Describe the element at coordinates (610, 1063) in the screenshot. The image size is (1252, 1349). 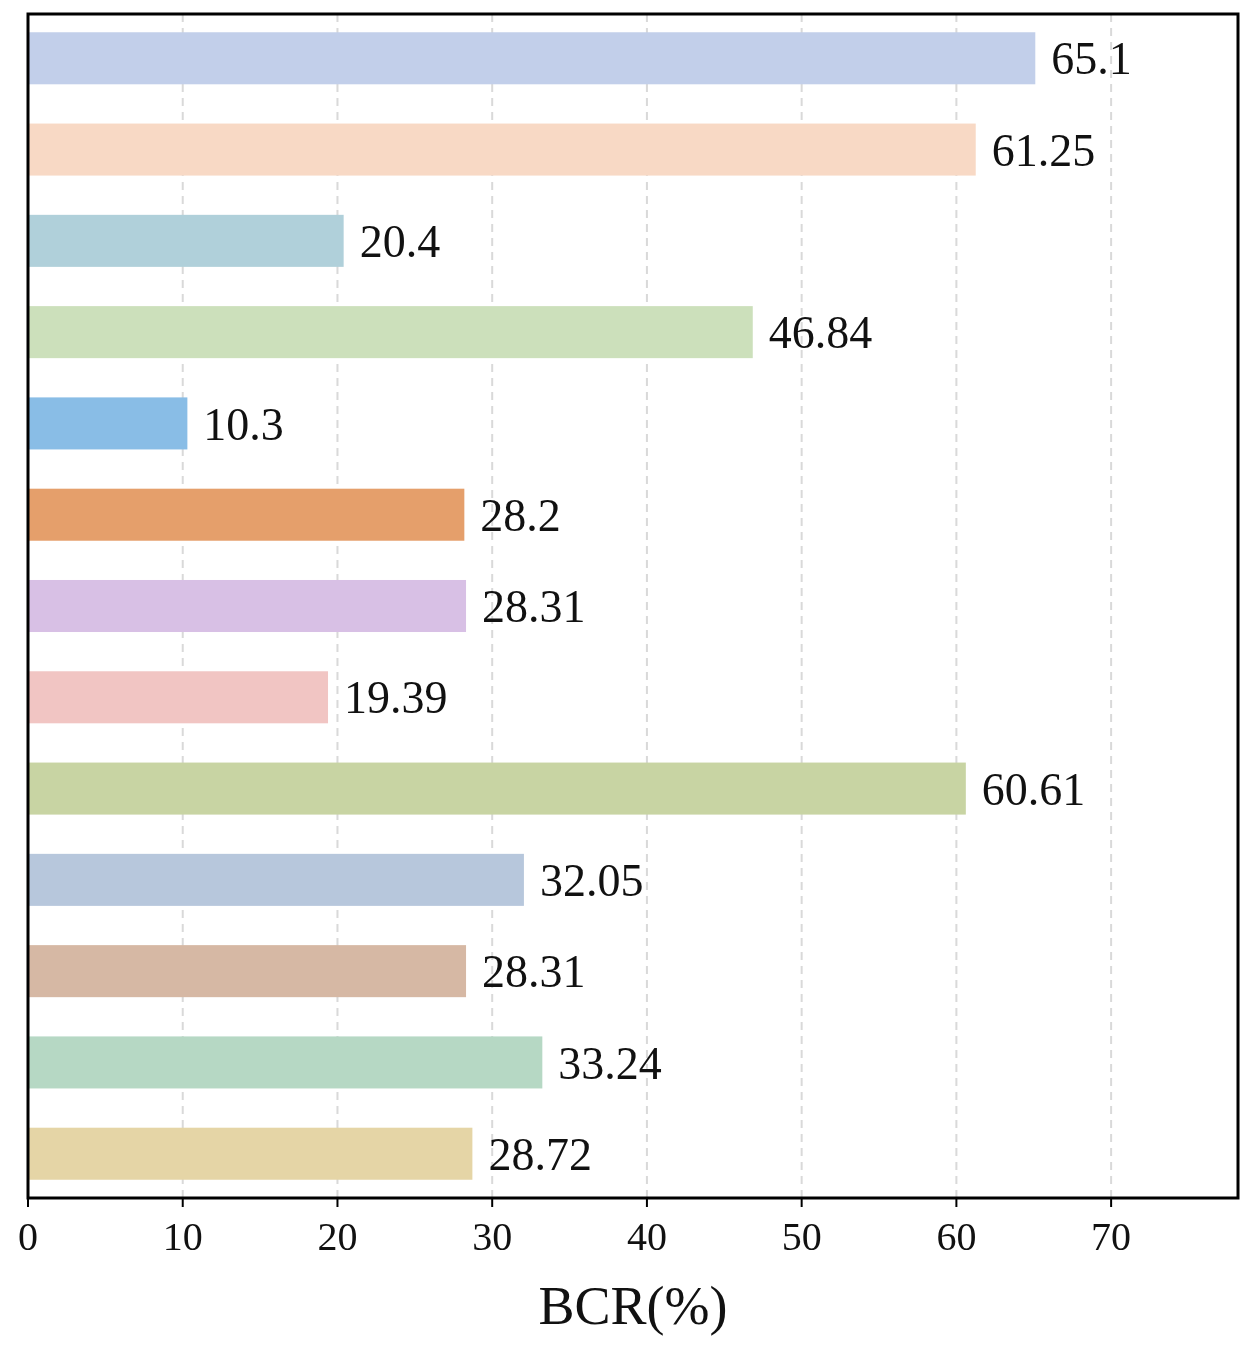
I see `data-label: 33.24` at that location.